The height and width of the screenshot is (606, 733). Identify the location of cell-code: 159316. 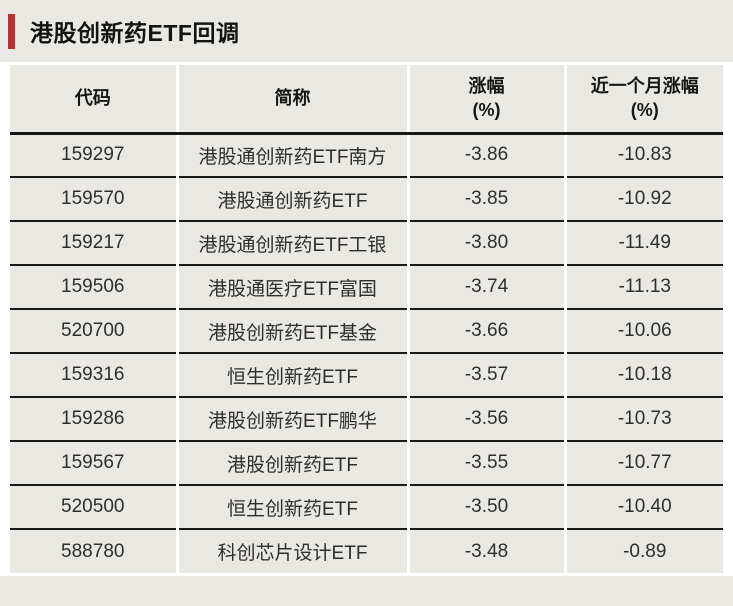
(94, 374).